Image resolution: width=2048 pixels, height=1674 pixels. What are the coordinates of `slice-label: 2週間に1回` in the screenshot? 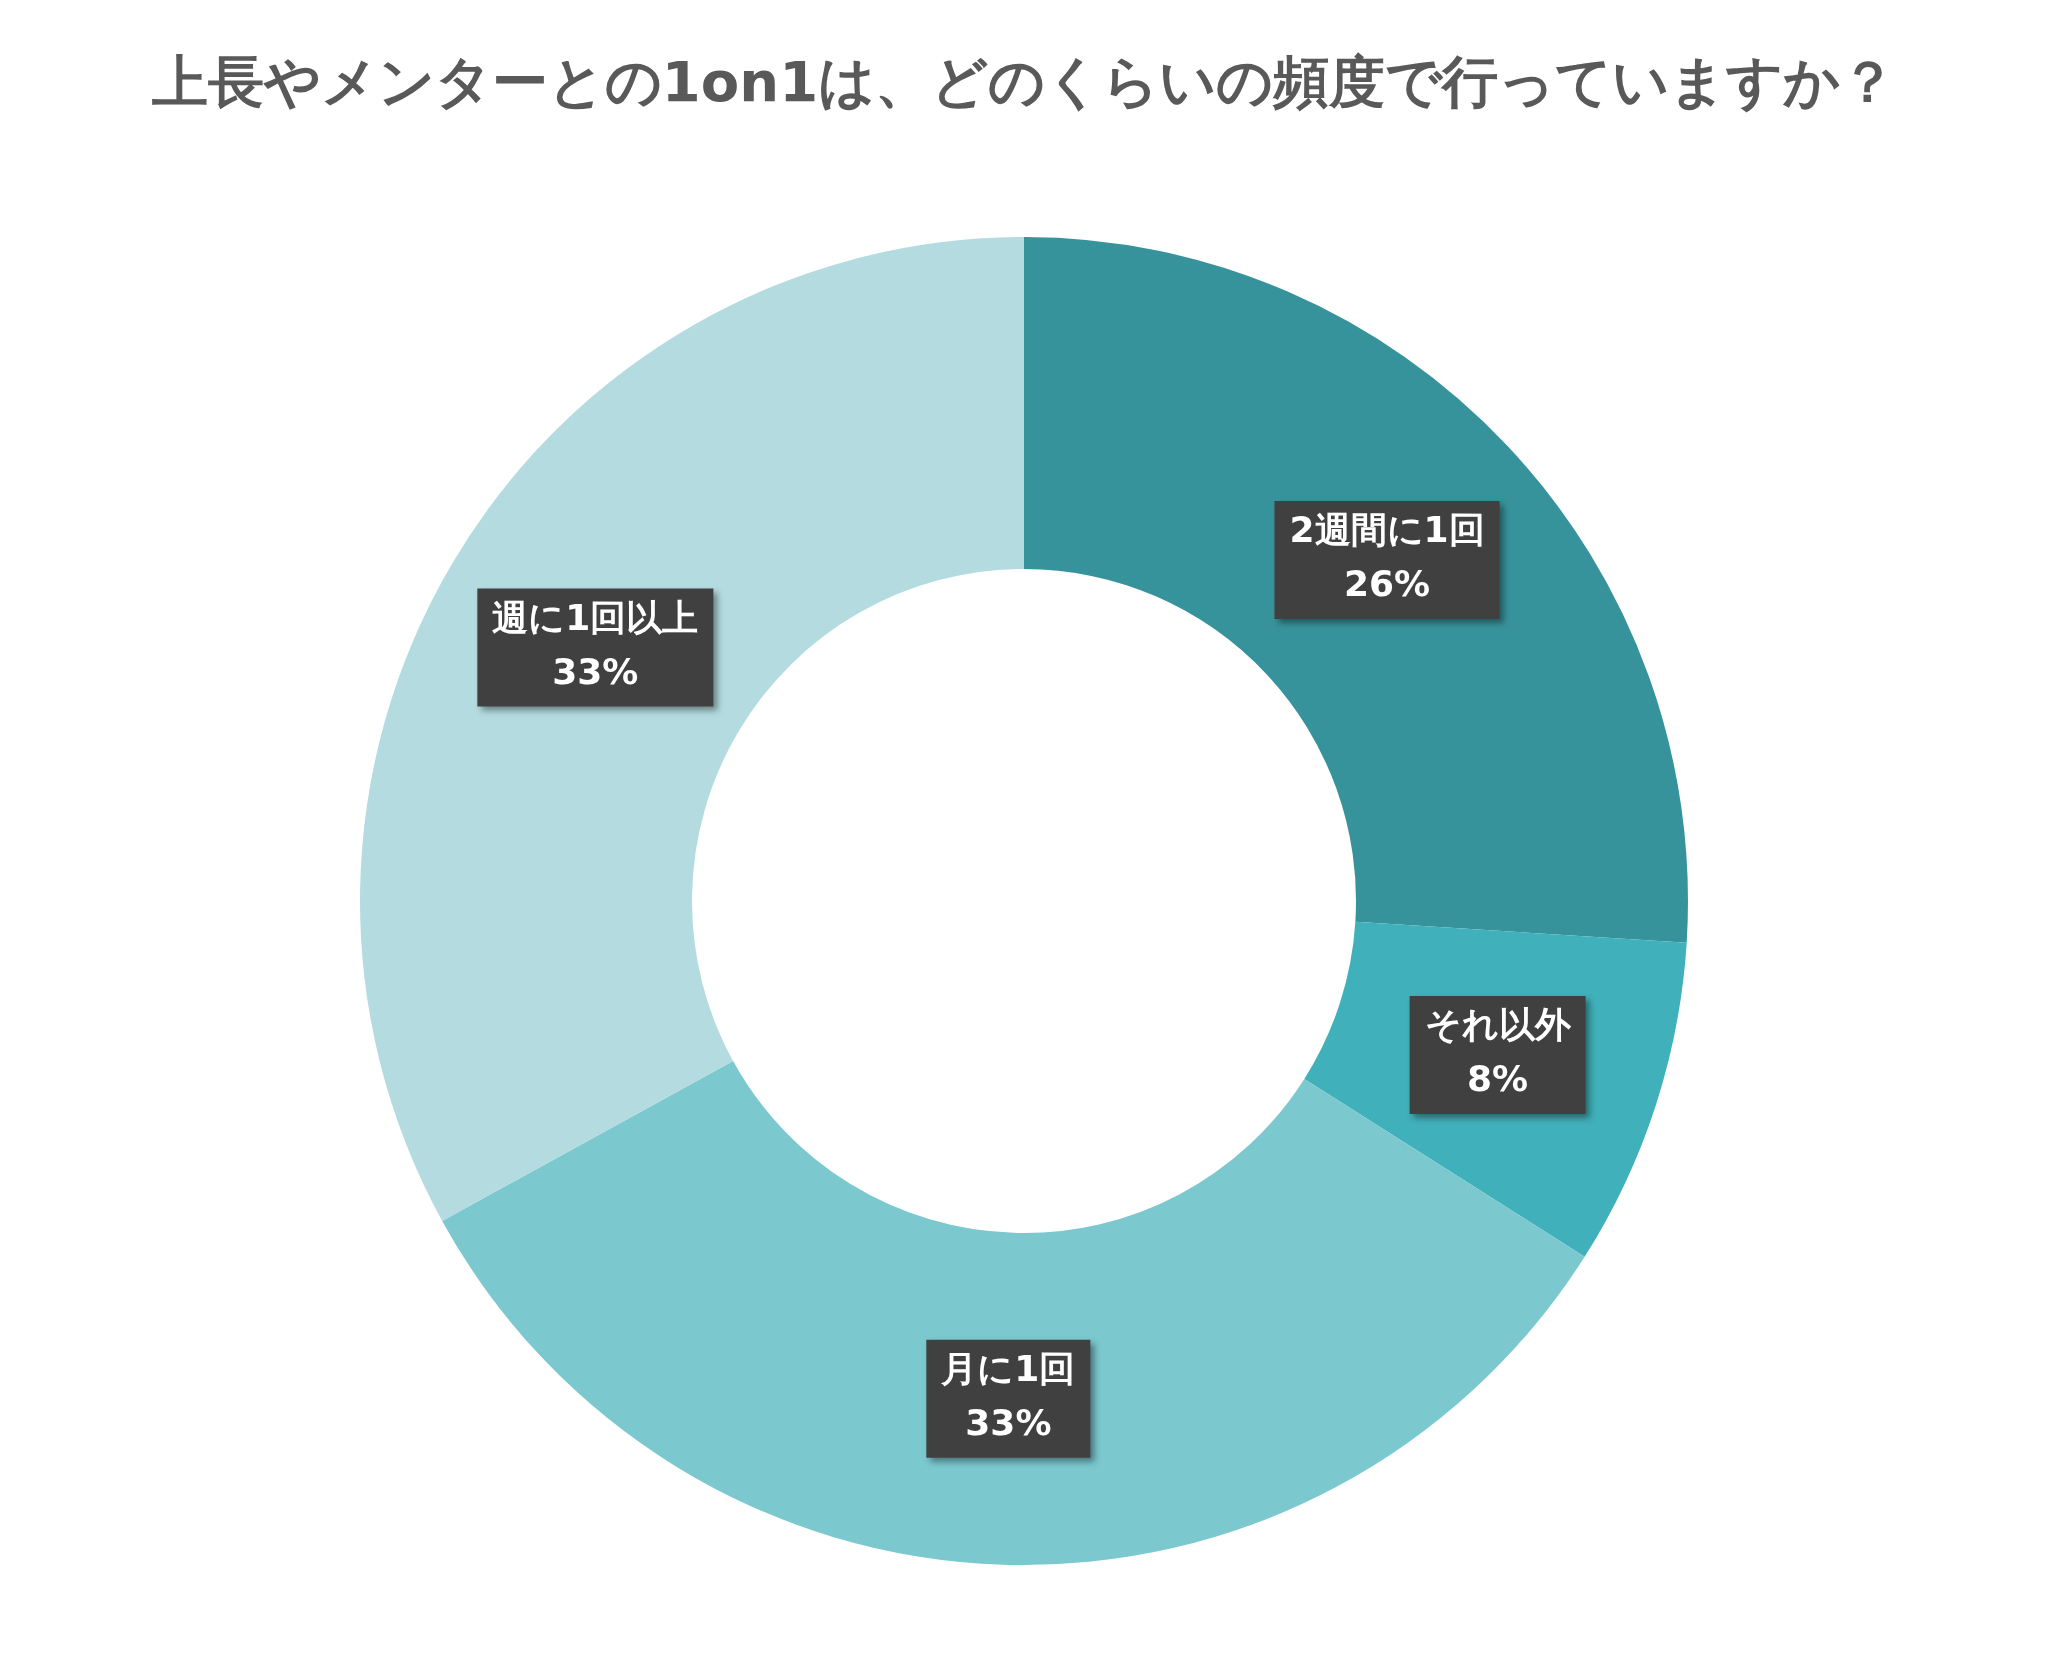 It's located at (1387, 530).